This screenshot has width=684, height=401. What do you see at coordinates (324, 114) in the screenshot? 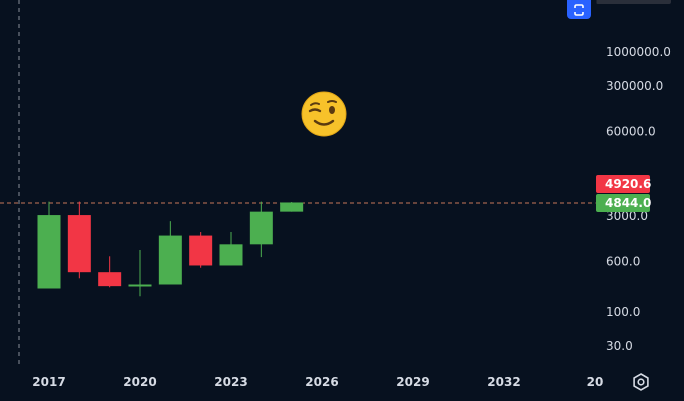
I see `winking-face-icon` at bounding box center [324, 114].